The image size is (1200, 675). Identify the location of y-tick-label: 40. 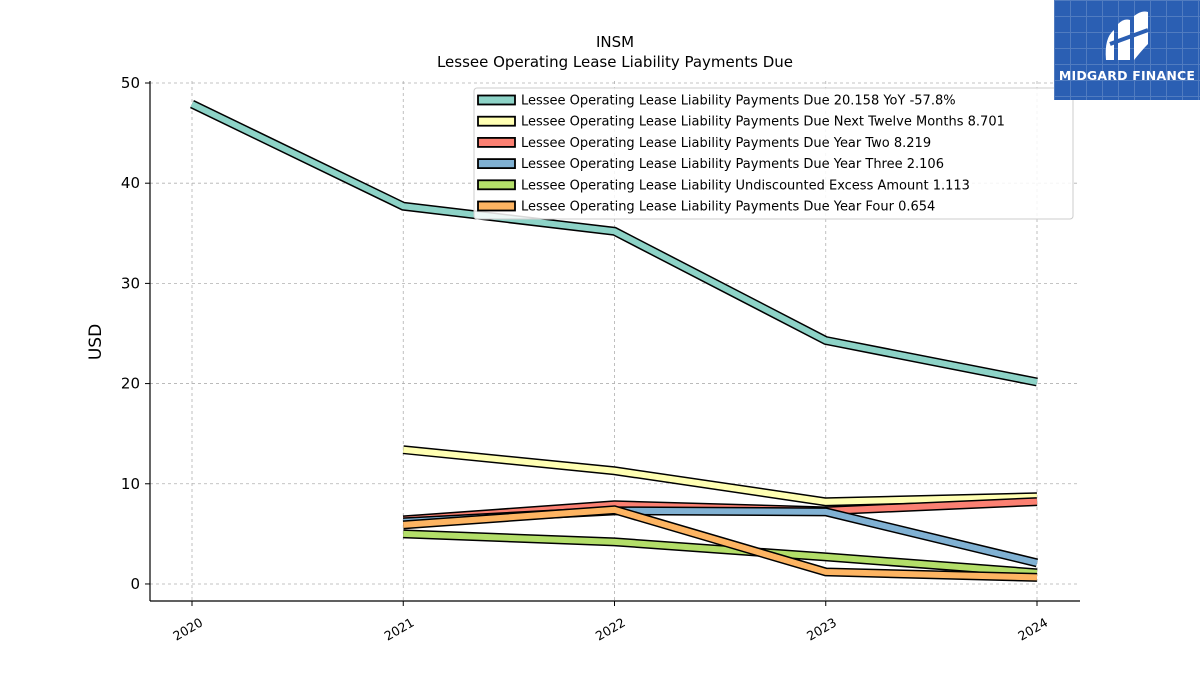
(130, 183).